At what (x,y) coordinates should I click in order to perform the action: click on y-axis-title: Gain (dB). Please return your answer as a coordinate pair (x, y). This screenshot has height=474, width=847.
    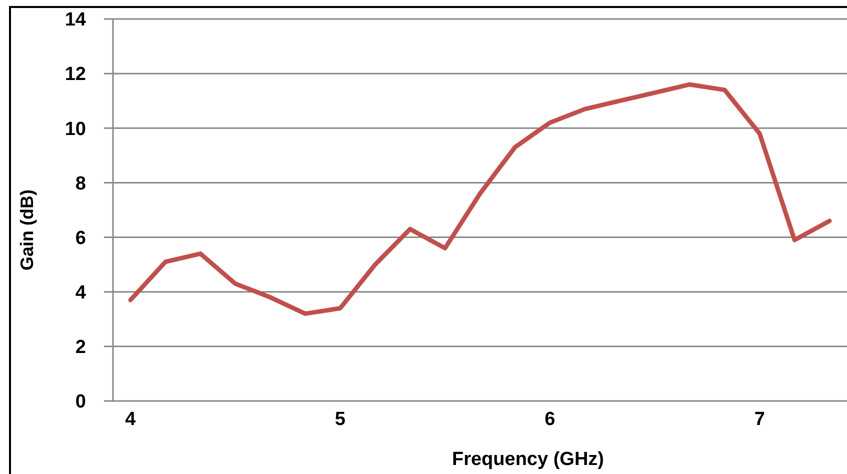
    Looking at the image, I should click on (27, 230).